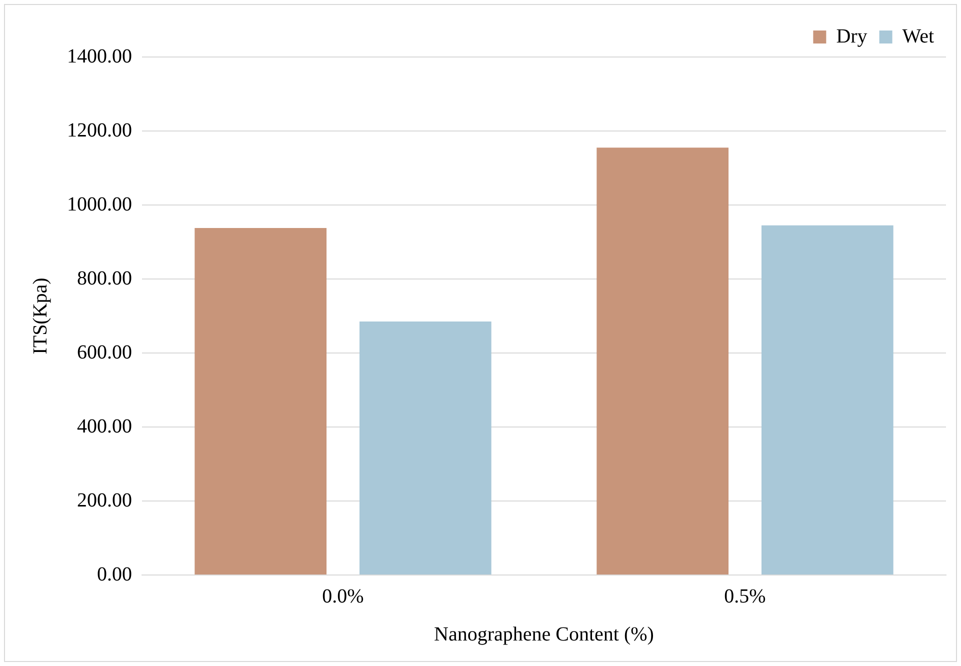 The height and width of the screenshot is (666, 961). What do you see at coordinates (104, 500) in the screenshot?
I see `y-tick-label: 200.00` at bounding box center [104, 500].